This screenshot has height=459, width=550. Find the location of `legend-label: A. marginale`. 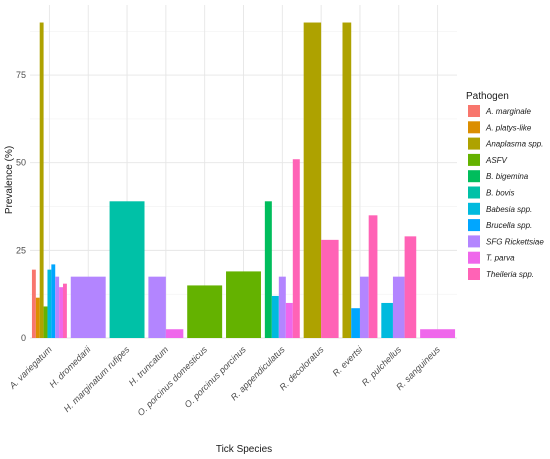

legend-label: A. marginale is located at coordinates (508, 111).